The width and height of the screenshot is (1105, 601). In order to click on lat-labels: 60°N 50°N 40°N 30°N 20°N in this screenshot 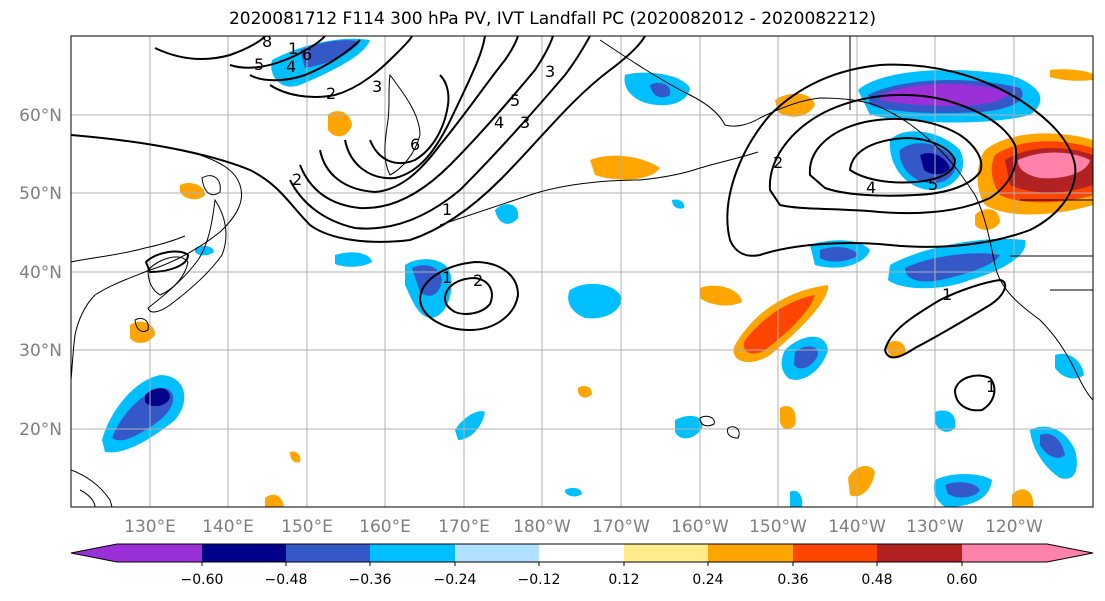, I will do `click(40, 273)`.